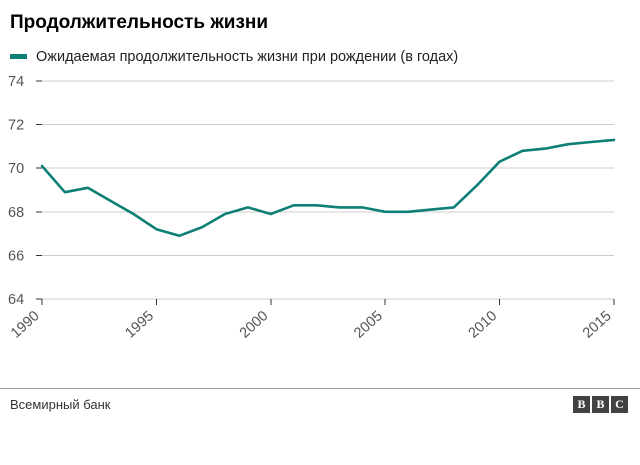 The image size is (640, 465). What do you see at coordinates (368, 324) in the screenshot?
I see `svg-text: 2005` at bounding box center [368, 324].